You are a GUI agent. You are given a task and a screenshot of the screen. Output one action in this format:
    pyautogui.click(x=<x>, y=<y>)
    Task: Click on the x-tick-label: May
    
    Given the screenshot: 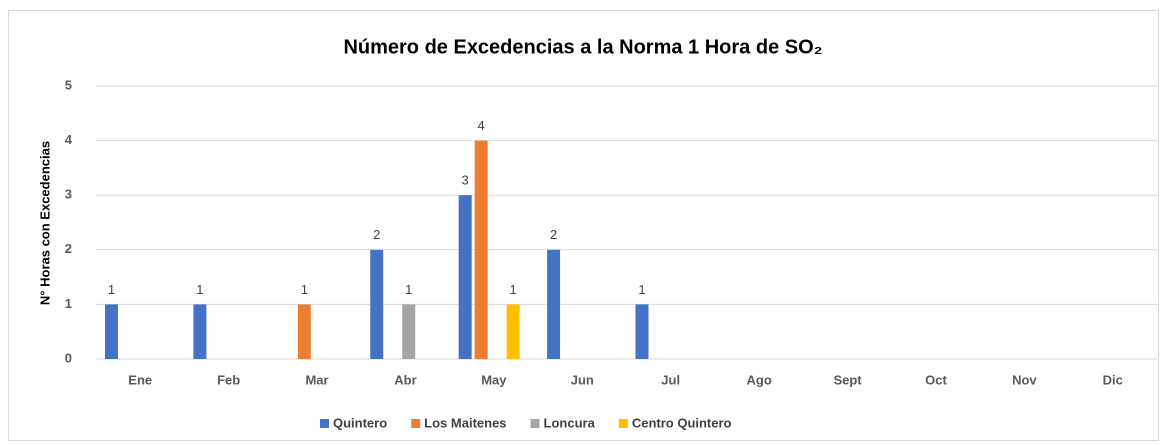 What is the action you would take?
    pyautogui.click(x=494, y=379)
    